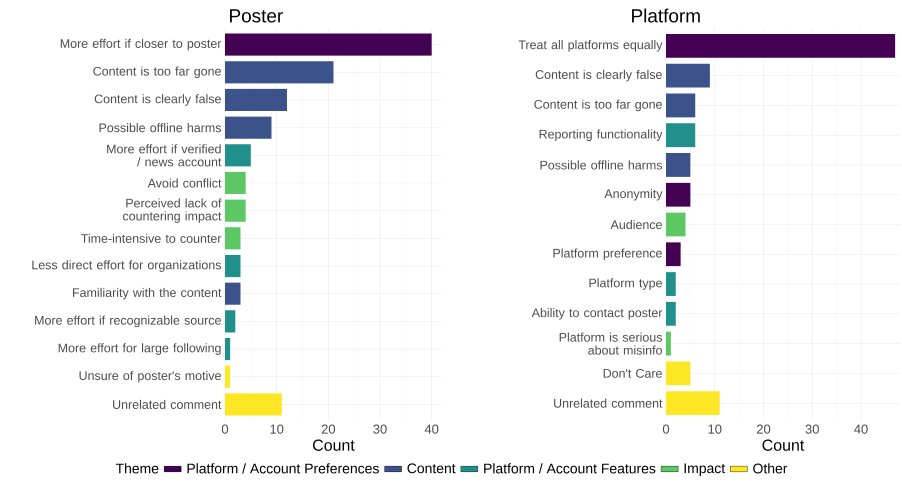 This screenshot has height=483, width=902. What do you see at coordinates (151, 238) in the screenshot?
I see `y-tick-label: Time-intensive to counter` at bounding box center [151, 238].